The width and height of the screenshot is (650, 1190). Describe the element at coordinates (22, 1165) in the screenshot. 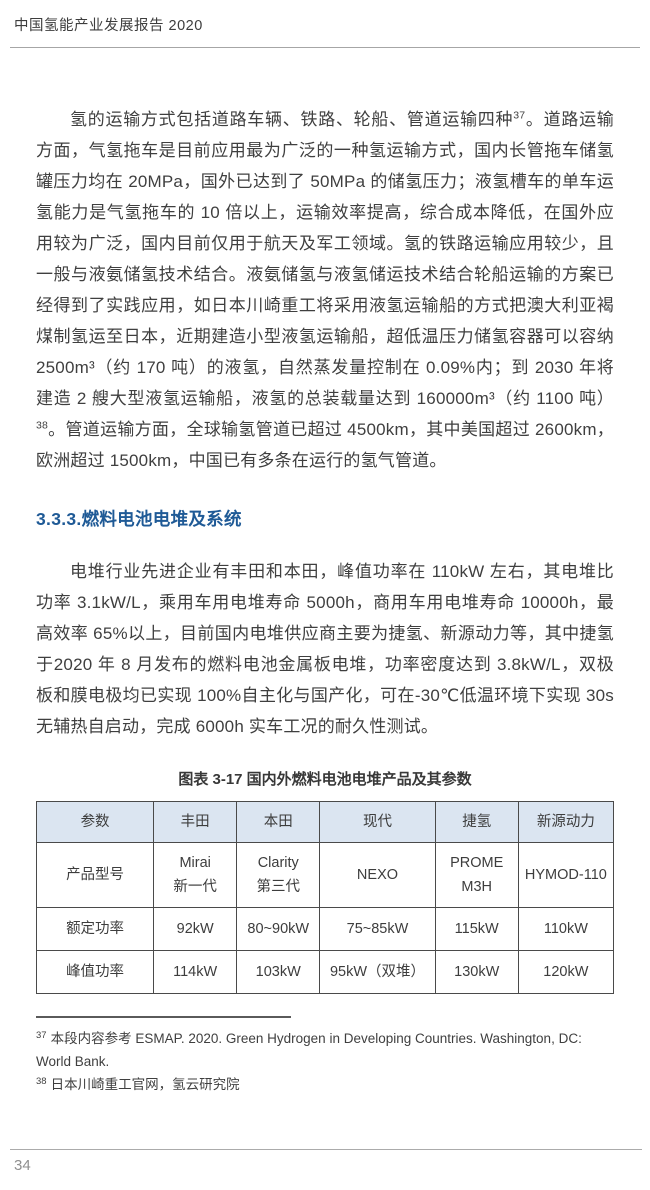

I see `page-number: 34` at that location.